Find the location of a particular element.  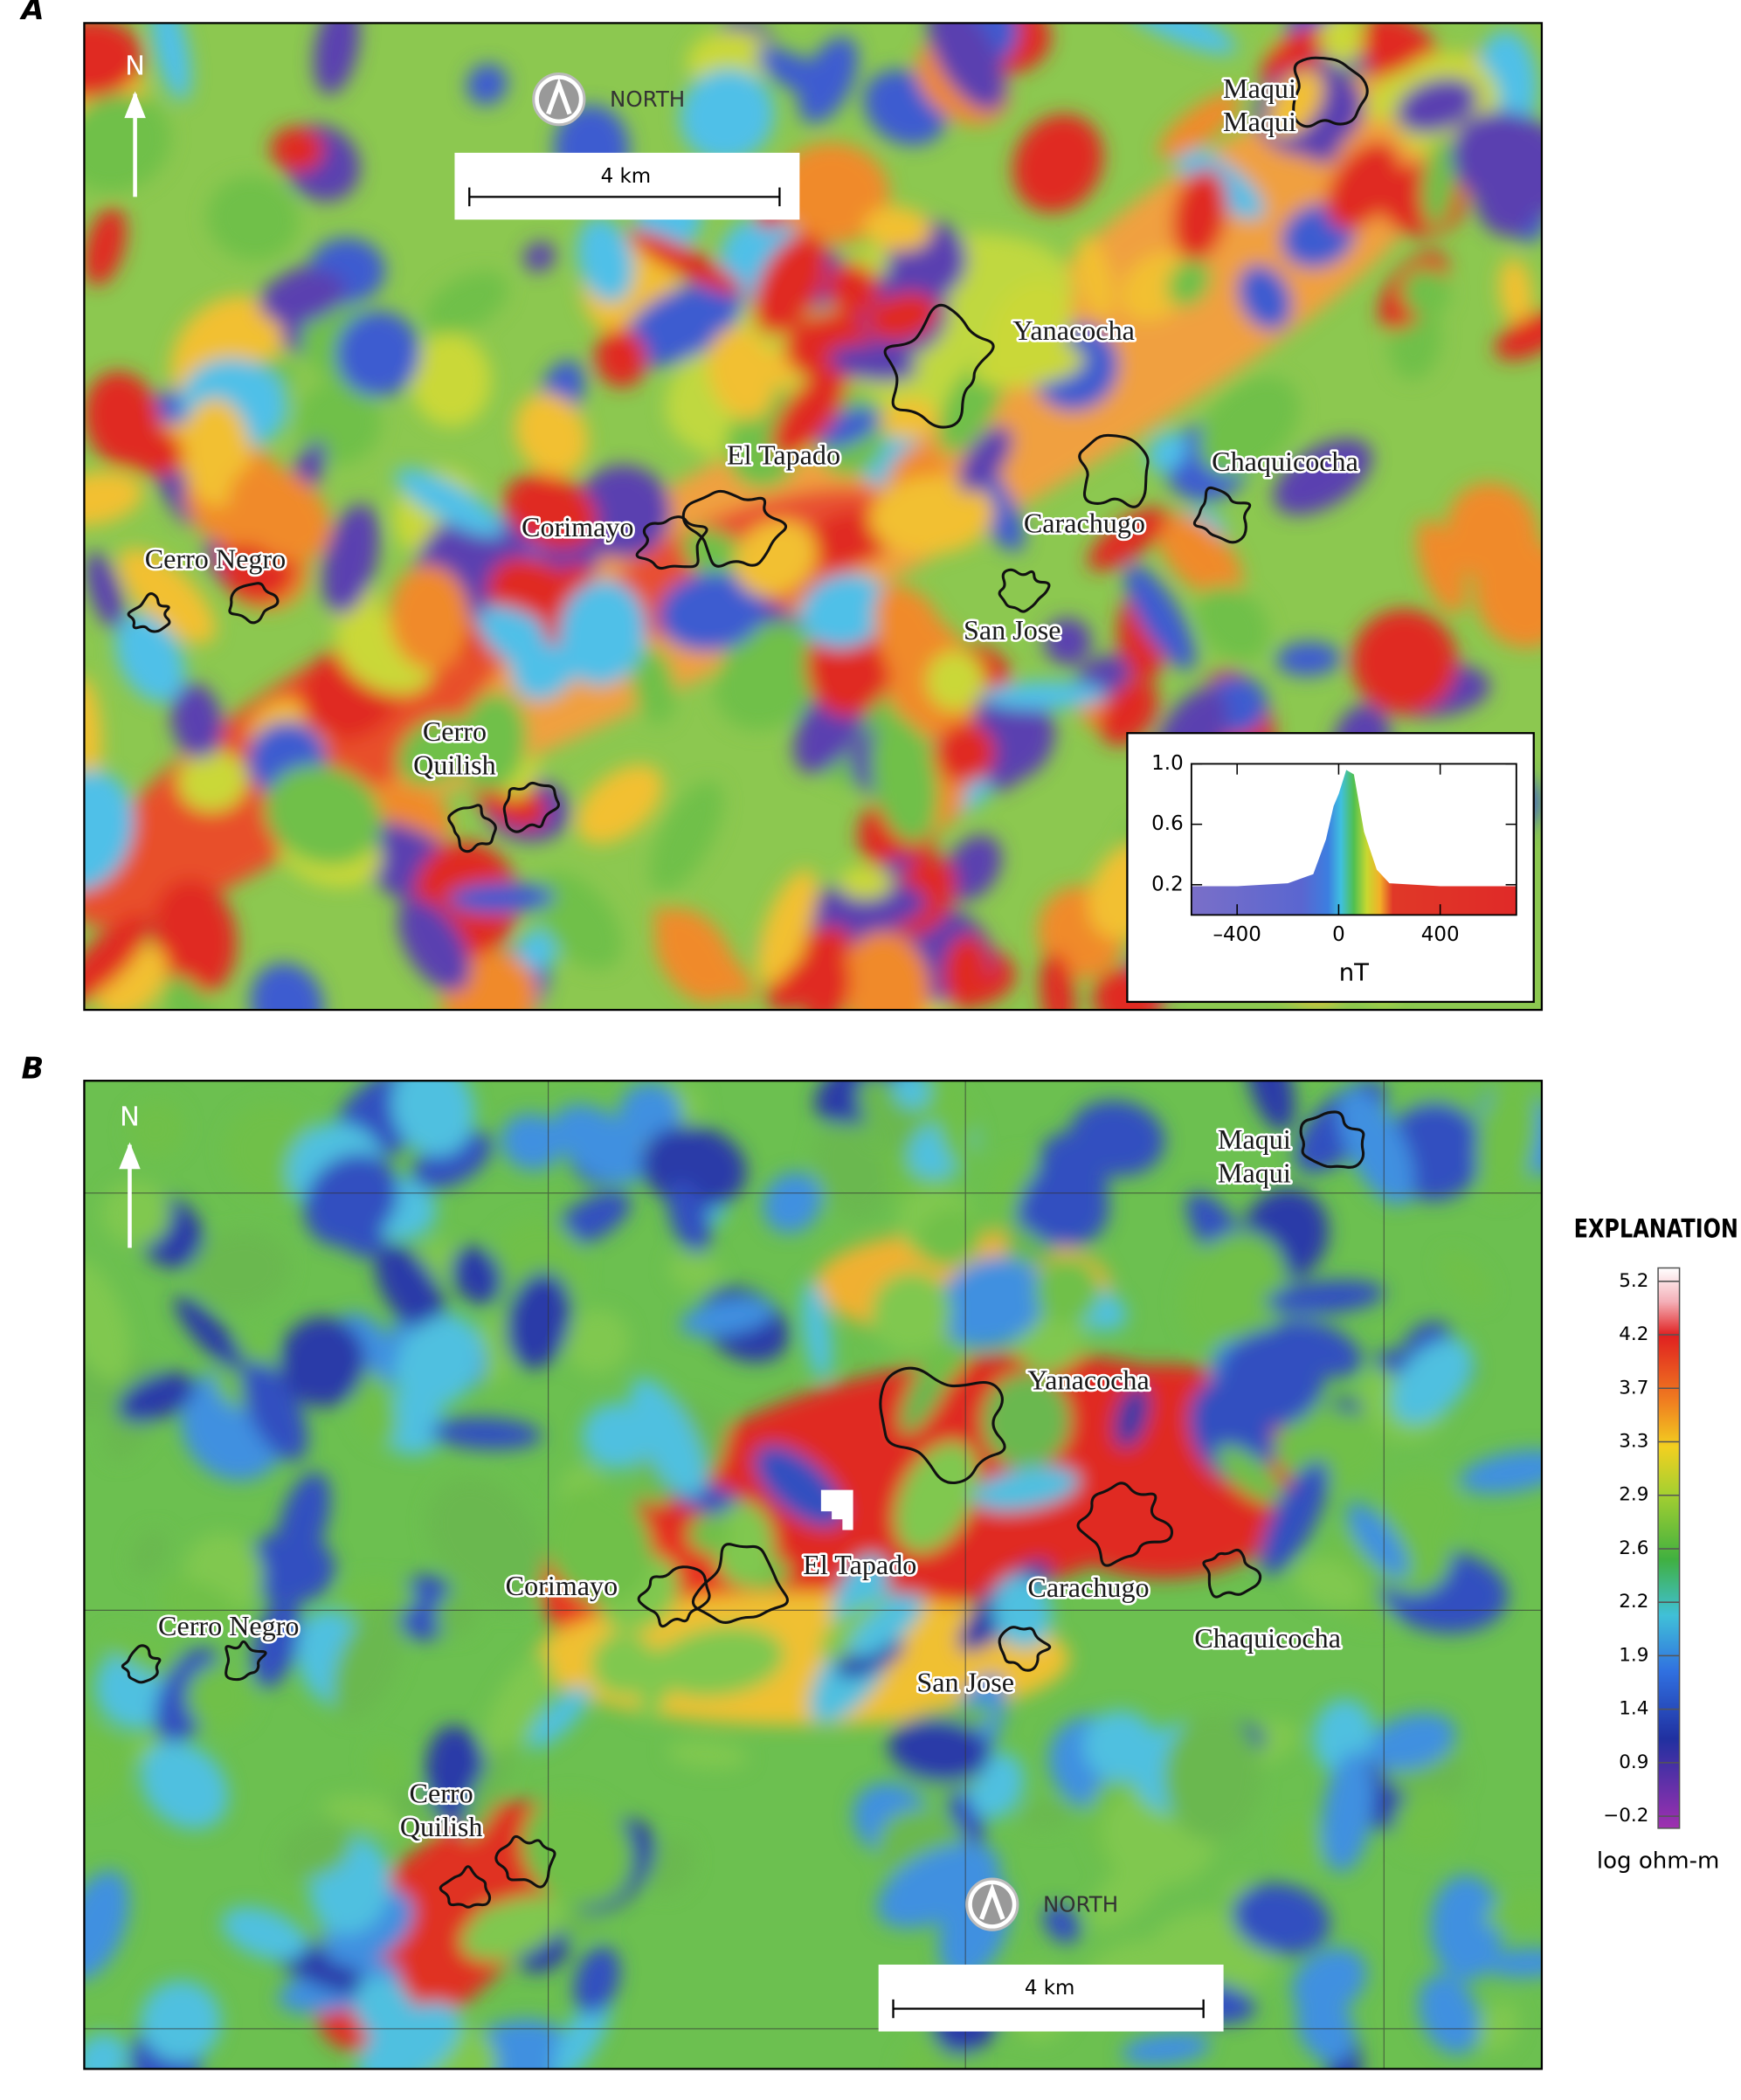

scale-bar-label: 4 km is located at coordinates (626, 177).